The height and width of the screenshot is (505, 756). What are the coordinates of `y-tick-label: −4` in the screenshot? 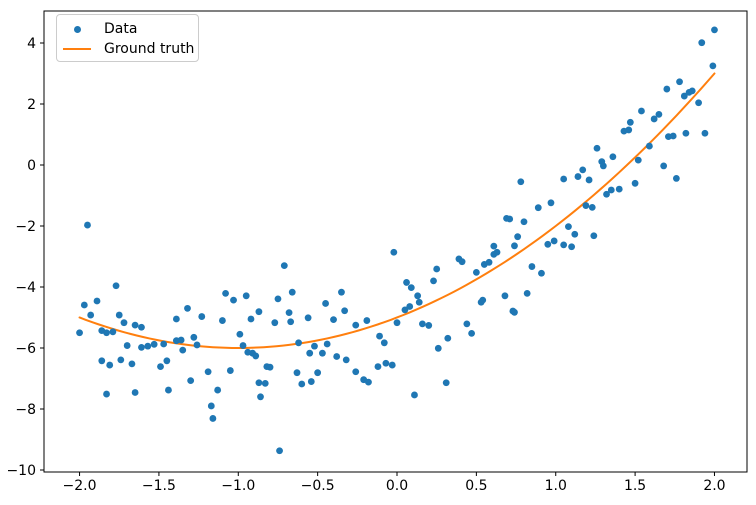 It's located at (25, 288).